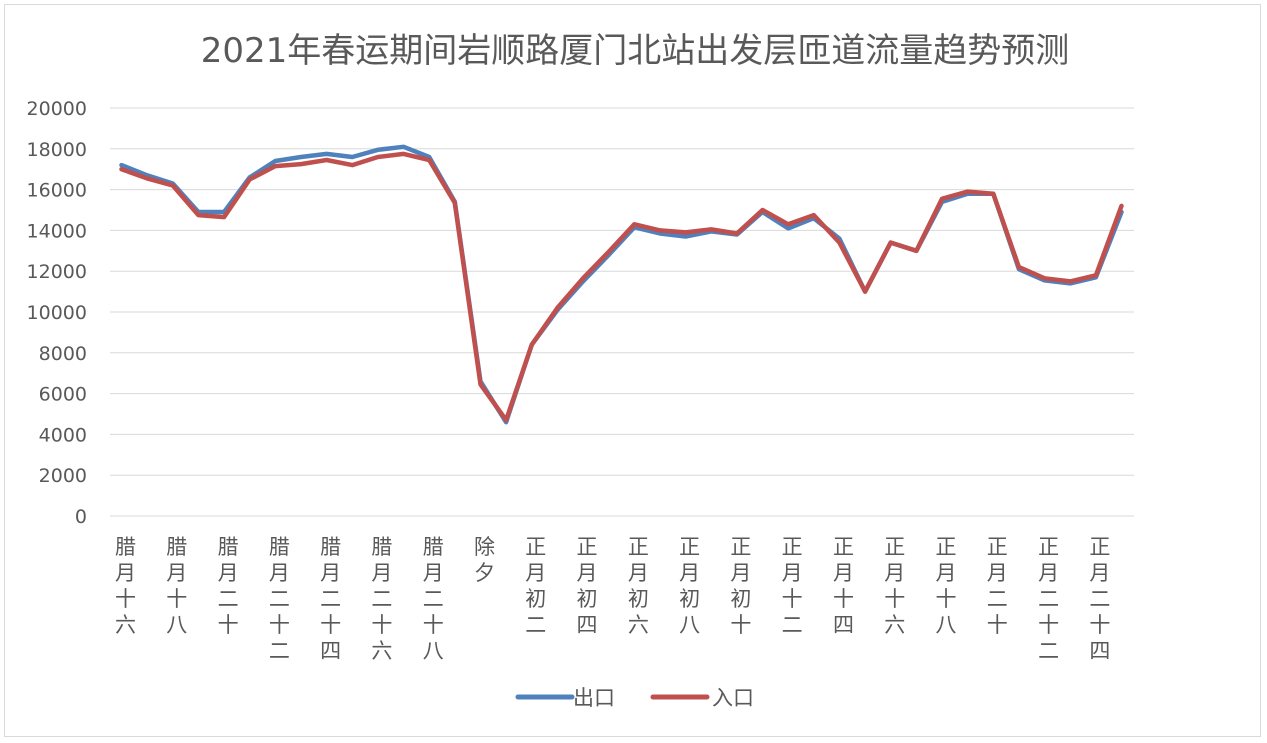  What do you see at coordinates (997, 586) in the screenshot?
I see `x-tick-label: 正月二十` at bounding box center [997, 586].